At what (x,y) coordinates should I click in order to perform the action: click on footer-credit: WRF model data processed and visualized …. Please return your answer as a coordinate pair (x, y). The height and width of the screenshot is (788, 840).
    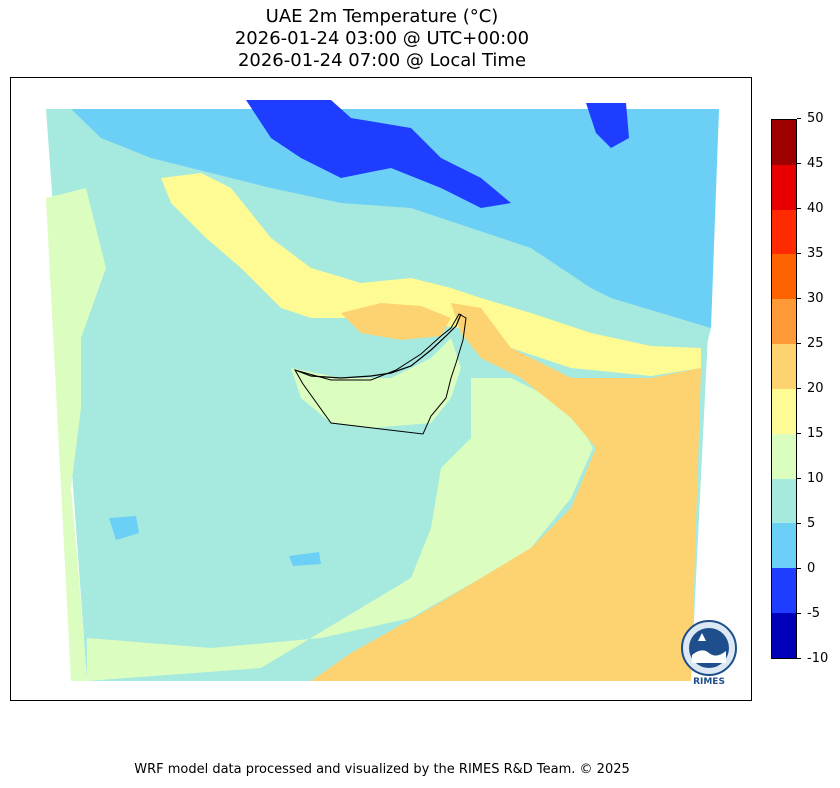
    Looking at the image, I should click on (382, 769).